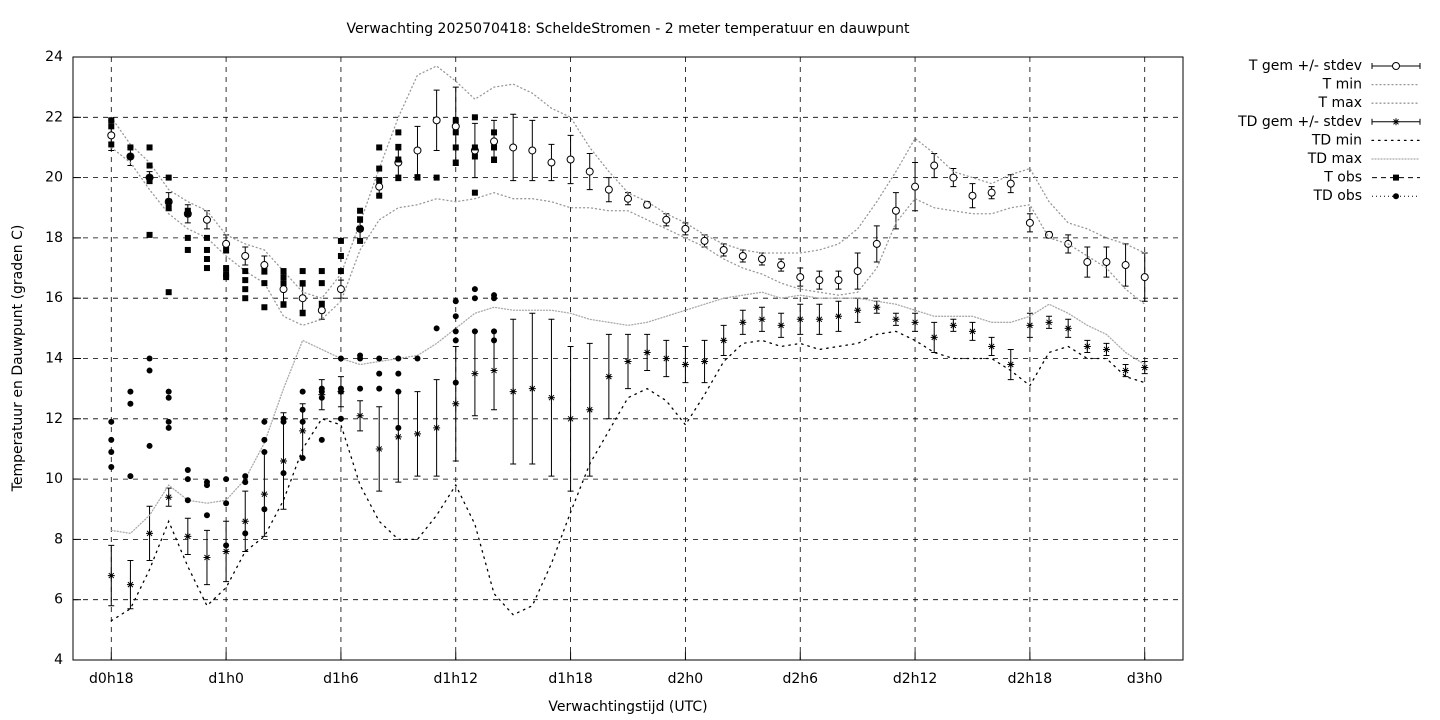  Describe the element at coordinates (54, 479) in the screenshot. I see `y-tick-label: 10` at that location.